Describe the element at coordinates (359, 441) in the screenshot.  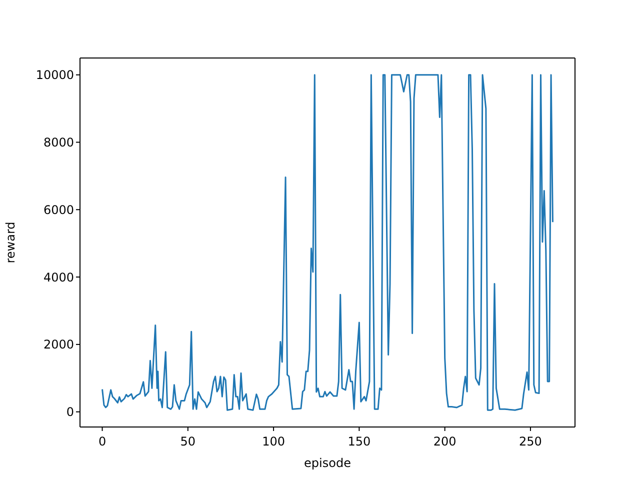
I see `x-tick-label: 150` at that location.